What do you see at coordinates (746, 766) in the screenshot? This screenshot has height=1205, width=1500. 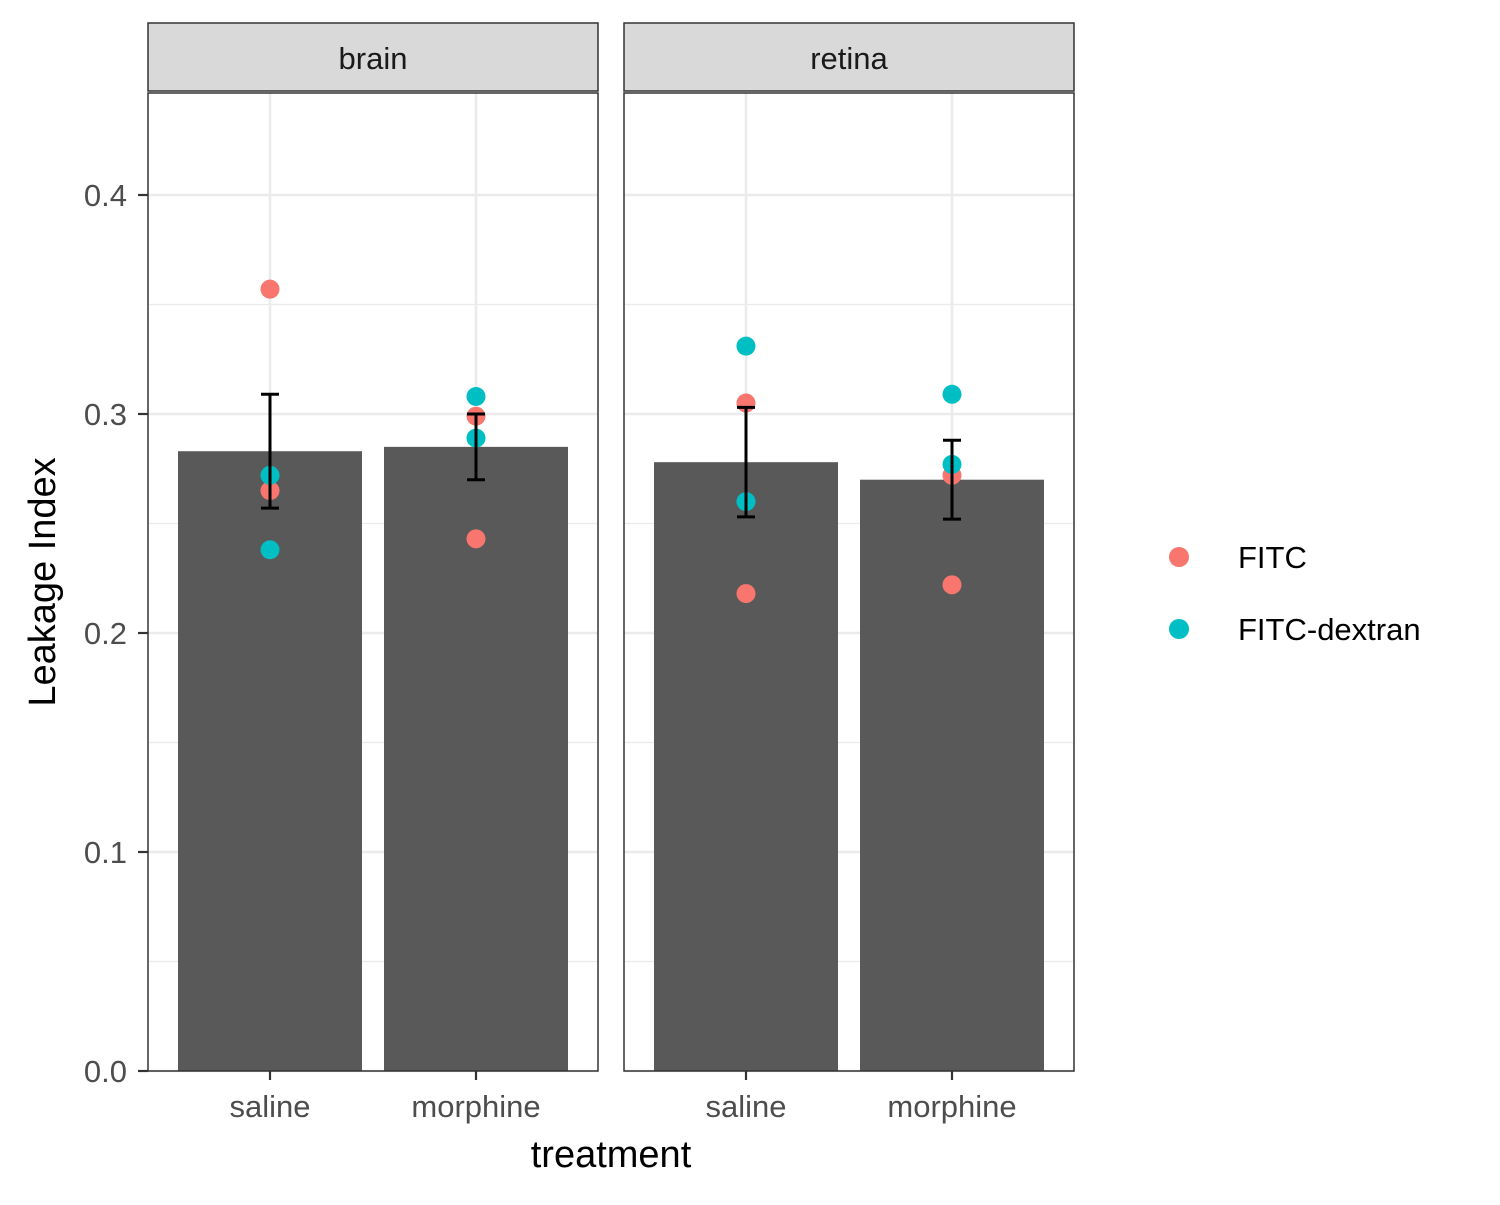 I see `bar-retina-saline` at bounding box center [746, 766].